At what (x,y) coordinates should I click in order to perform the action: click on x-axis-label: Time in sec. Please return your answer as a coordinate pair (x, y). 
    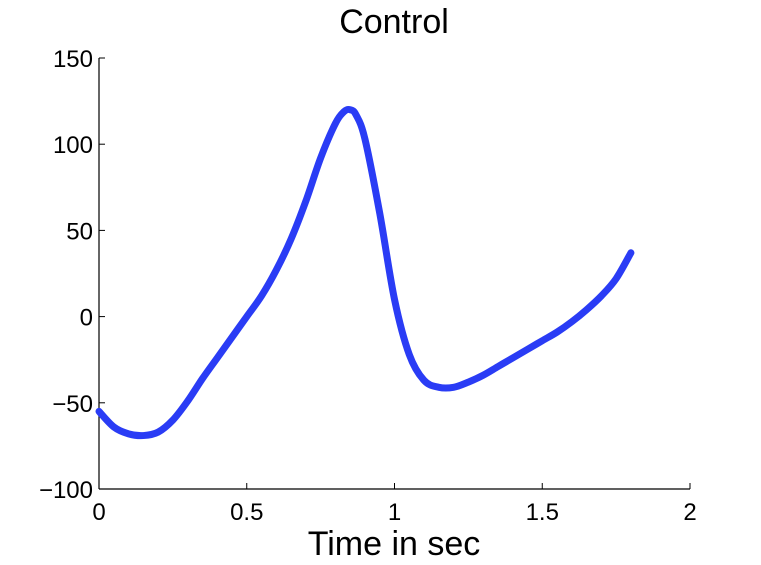
    Looking at the image, I should click on (394, 544).